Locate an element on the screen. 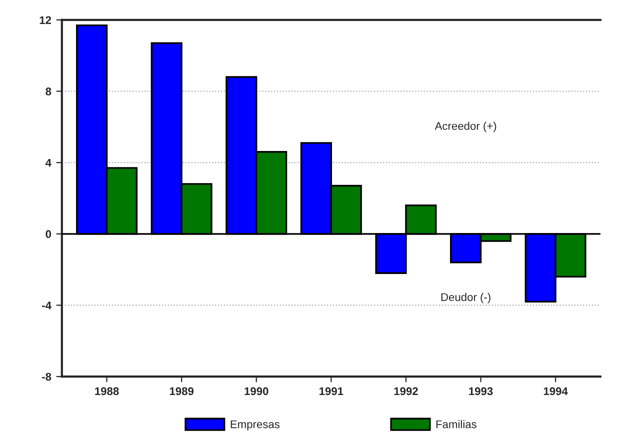 The image size is (619, 443). x-tick-label: 1991 is located at coordinates (332, 391).